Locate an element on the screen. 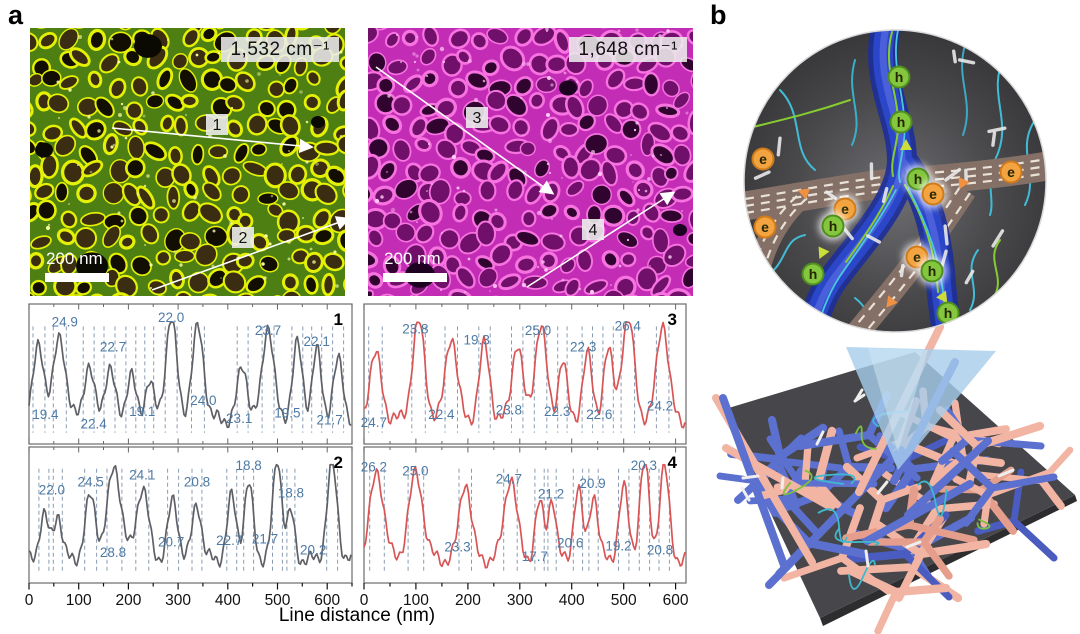  svg-text: 23.3 is located at coordinates (457, 547).